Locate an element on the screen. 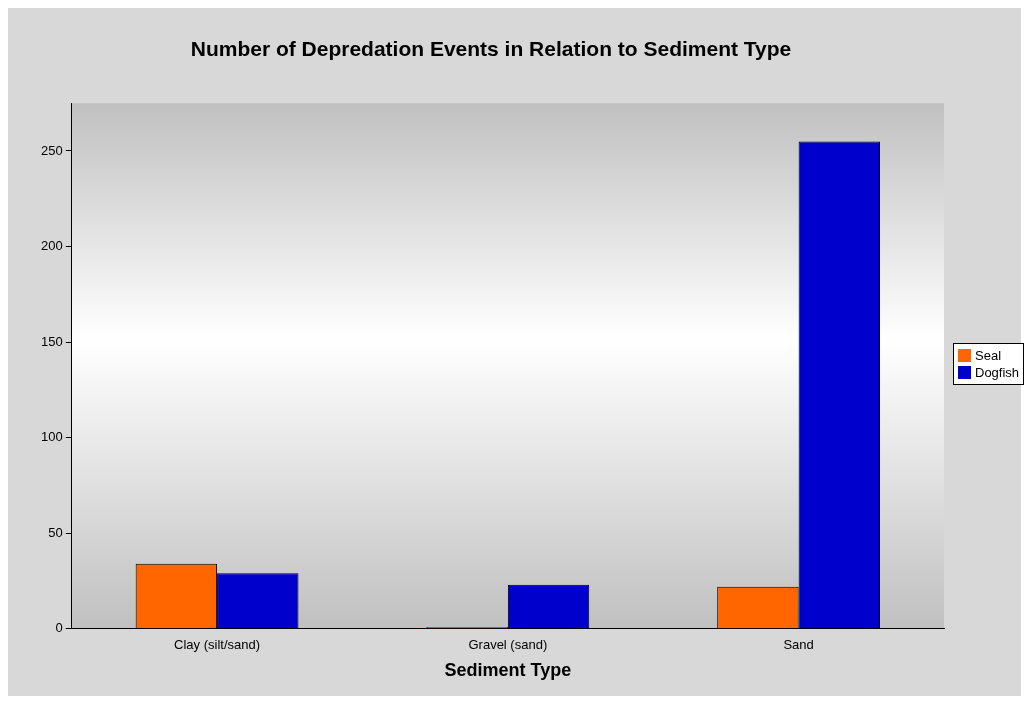 The height and width of the screenshot is (704, 1029). legend-label: Dogfish is located at coordinates (997, 372).